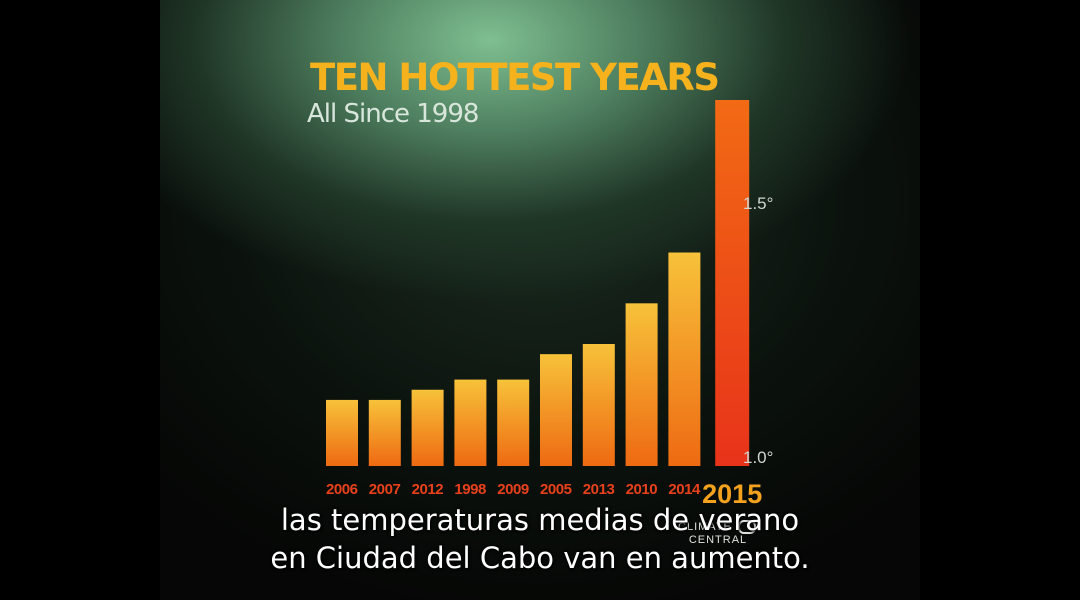 Image resolution: width=1080 pixels, height=600 pixels. Describe the element at coordinates (732, 283) in the screenshot. I see `bar-2015` at that location.